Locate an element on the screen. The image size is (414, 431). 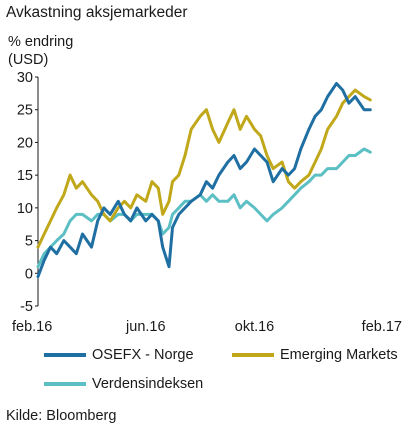
y-tick-label: 30 is located at coordinates (25, 78).